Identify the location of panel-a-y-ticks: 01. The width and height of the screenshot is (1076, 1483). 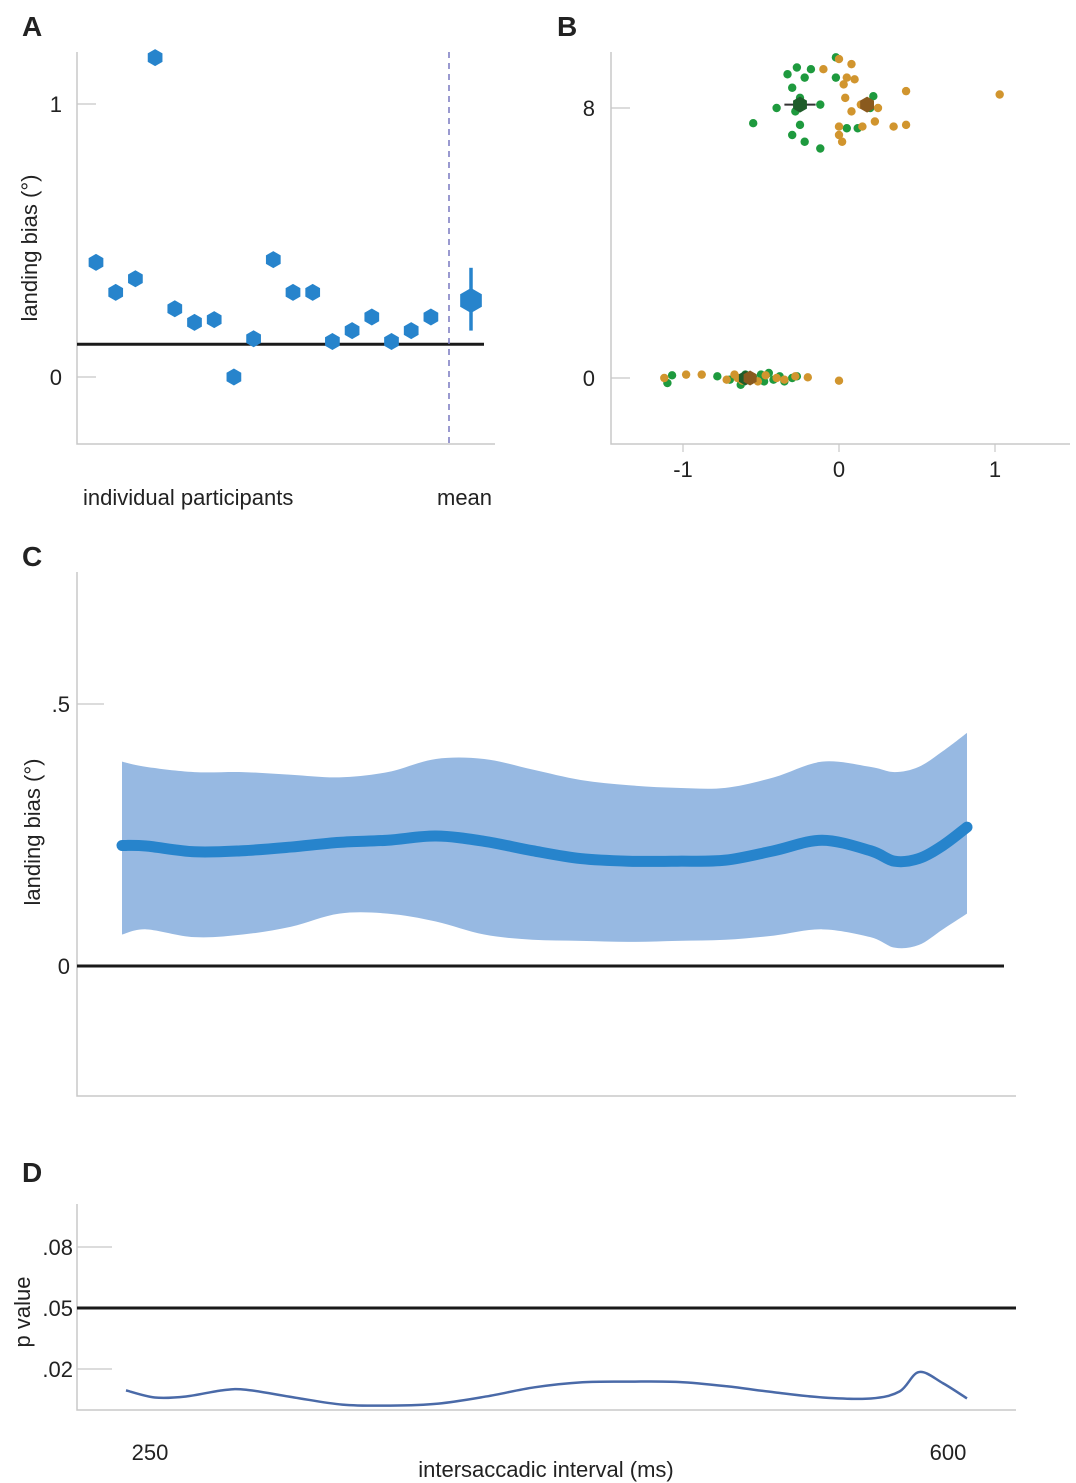
(73, 241).